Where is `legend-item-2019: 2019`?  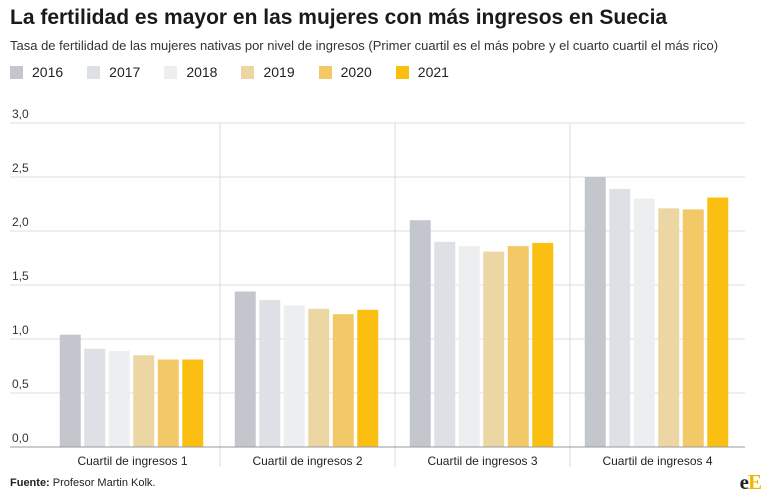
legend-item-2019: 2019 is located at coordinates (268, 72).